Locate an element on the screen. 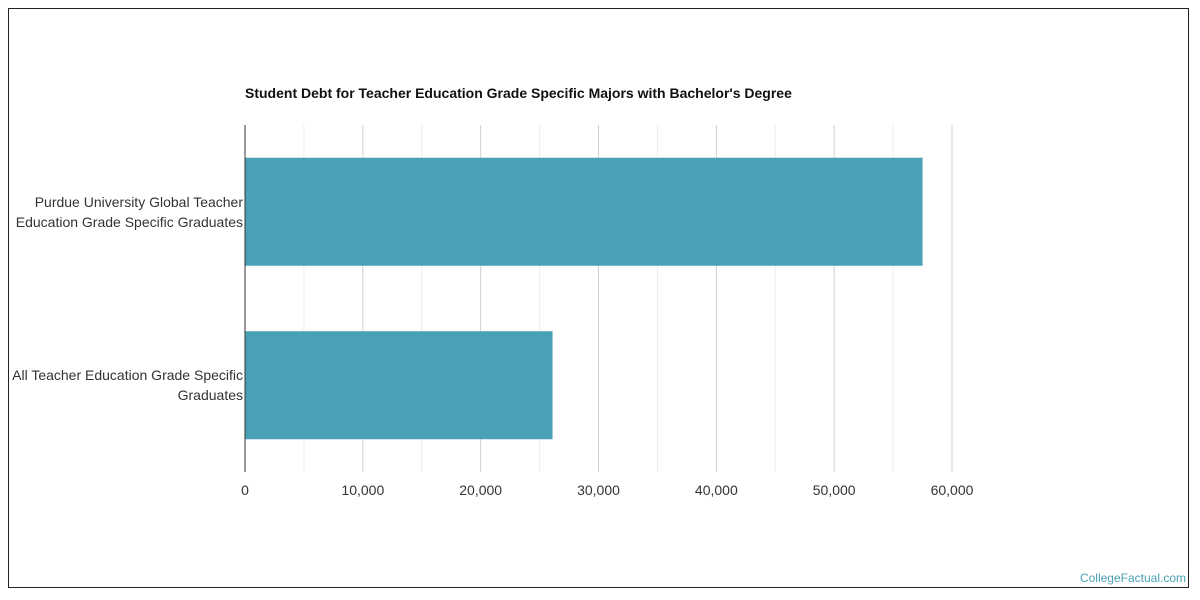  watermark-link: CollegeFactual.com is located at coordinates (1132, 578).